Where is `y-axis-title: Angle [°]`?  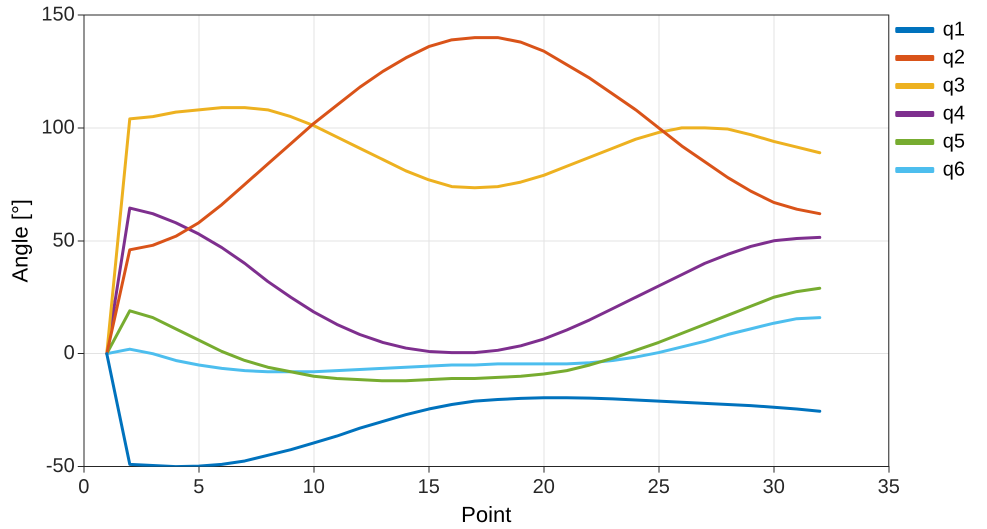 y-axis-title: Angle [°] is located at coordinates (19, 241).